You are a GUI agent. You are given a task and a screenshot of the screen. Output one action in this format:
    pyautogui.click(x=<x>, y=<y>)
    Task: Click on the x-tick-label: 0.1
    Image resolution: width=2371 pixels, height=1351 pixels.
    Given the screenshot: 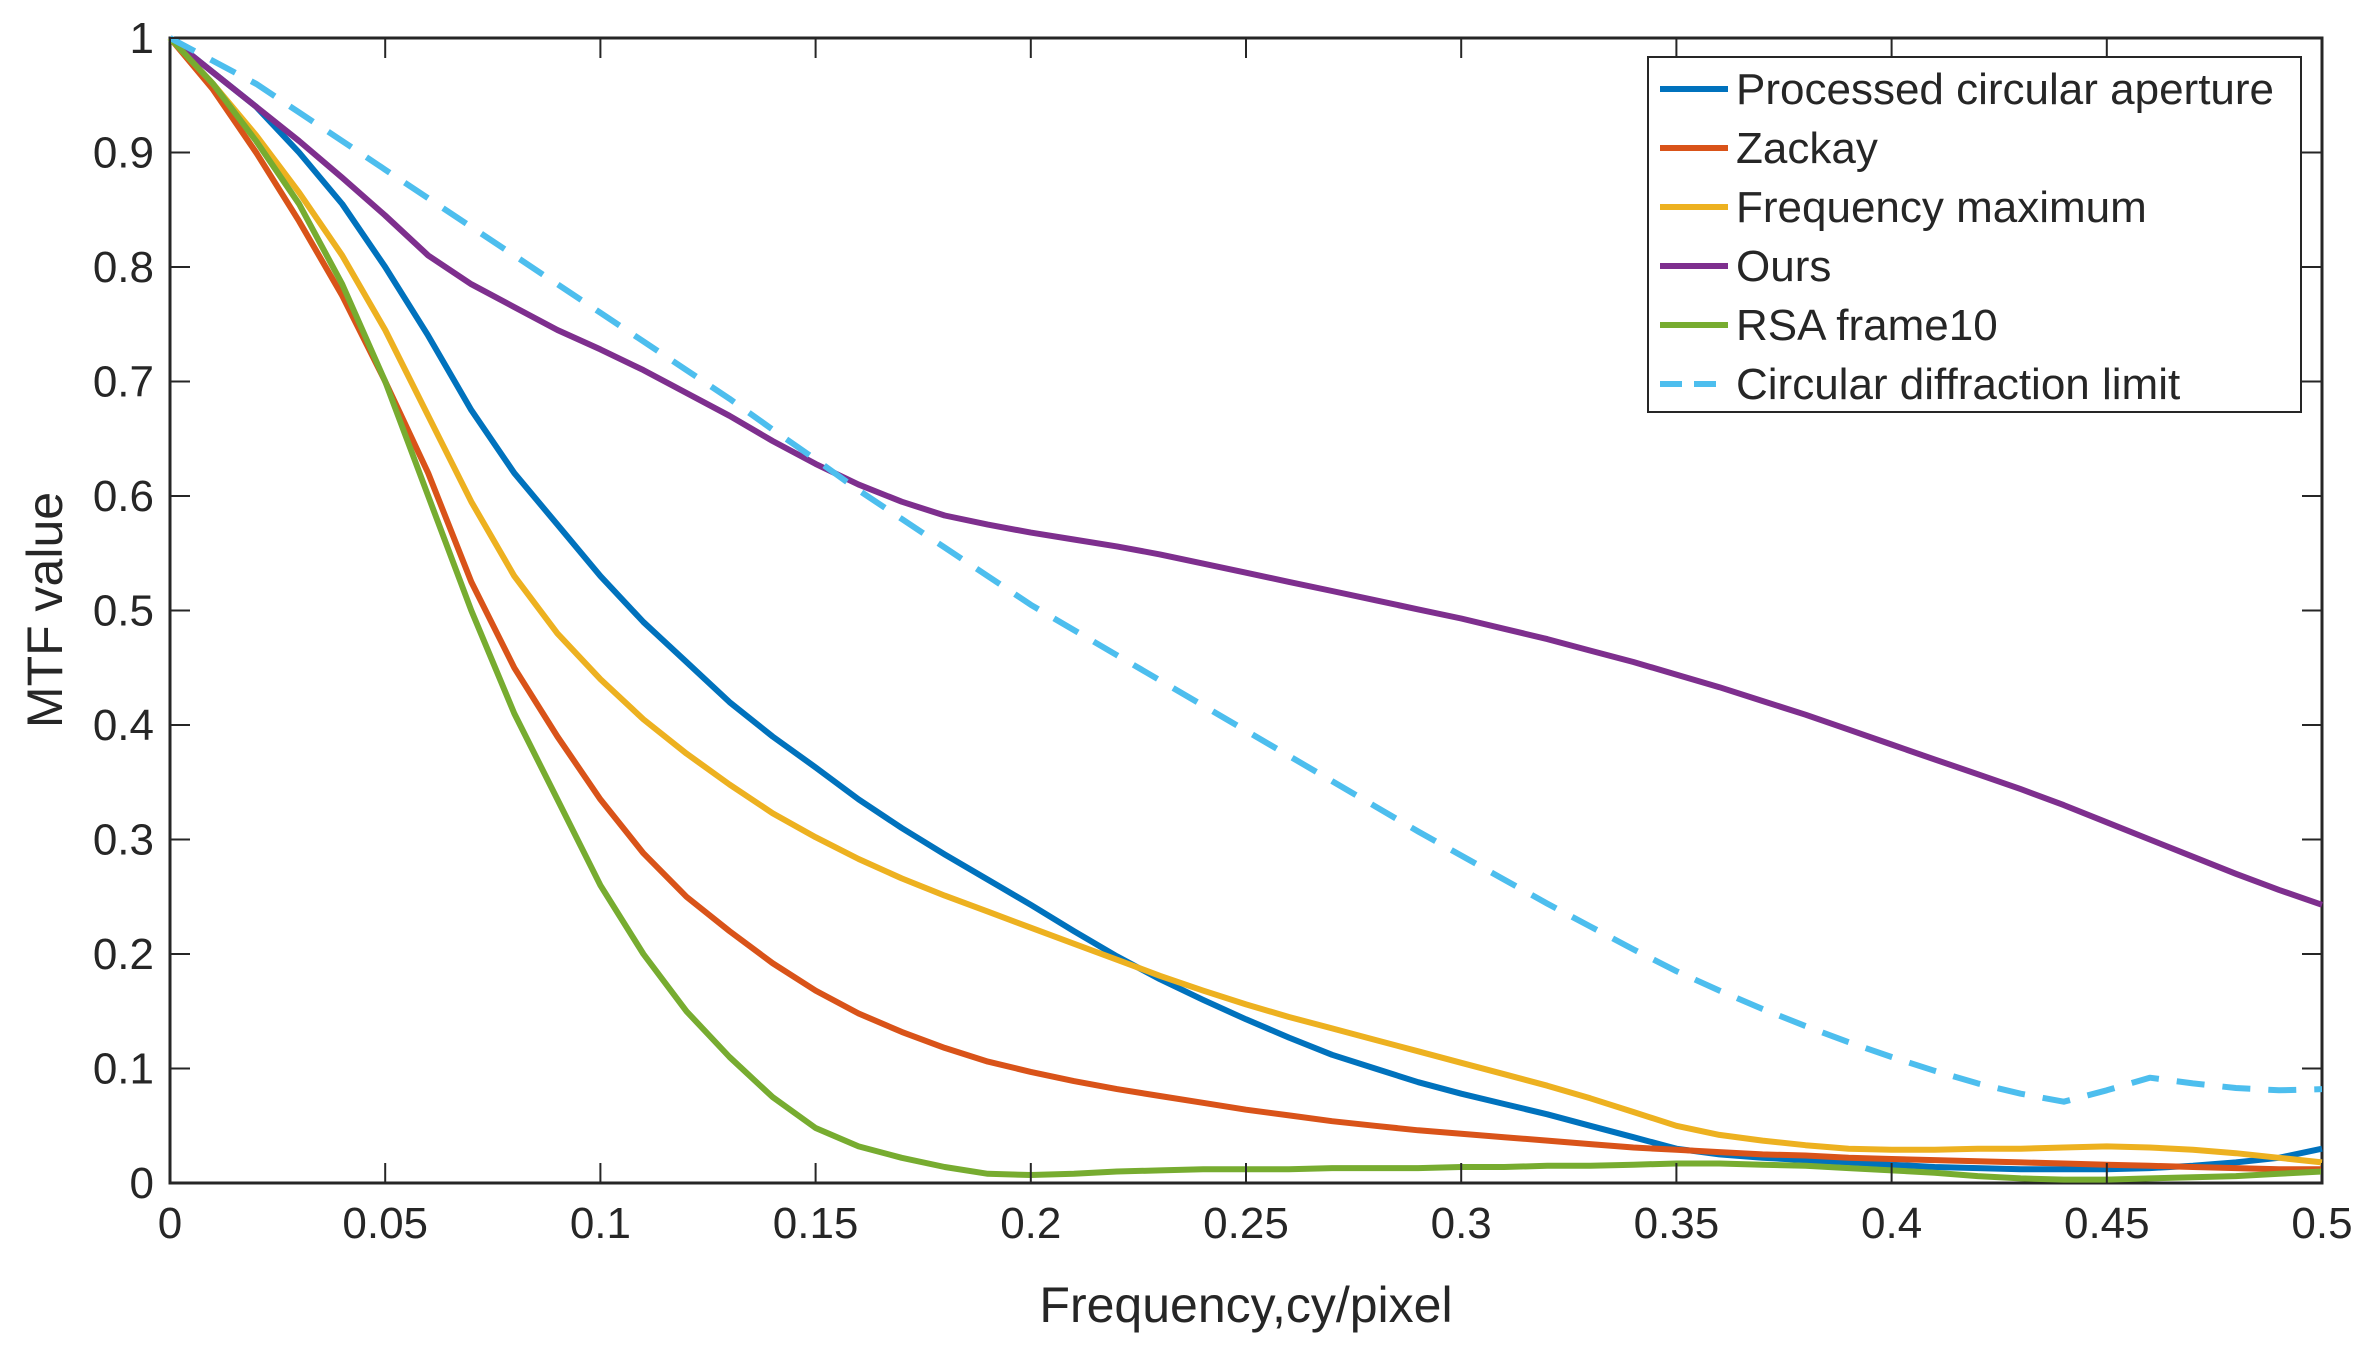 What is the action you would take?
    pyautogui.click(x=600, y=1223)
    